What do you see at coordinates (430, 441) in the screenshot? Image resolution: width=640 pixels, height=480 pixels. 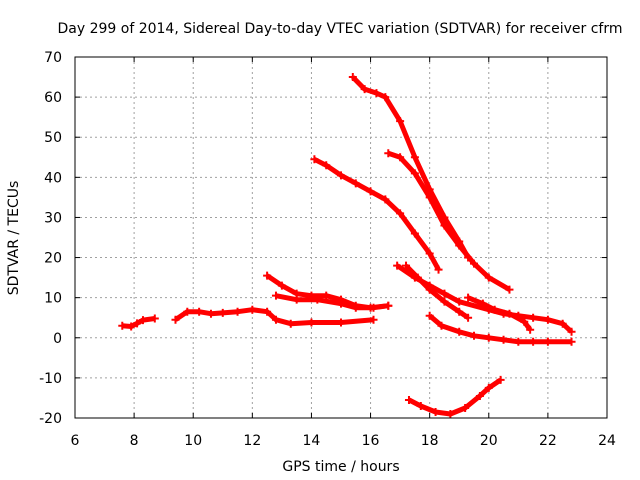 I see `x-tick-label: 18` at bounding box center [430, 441].